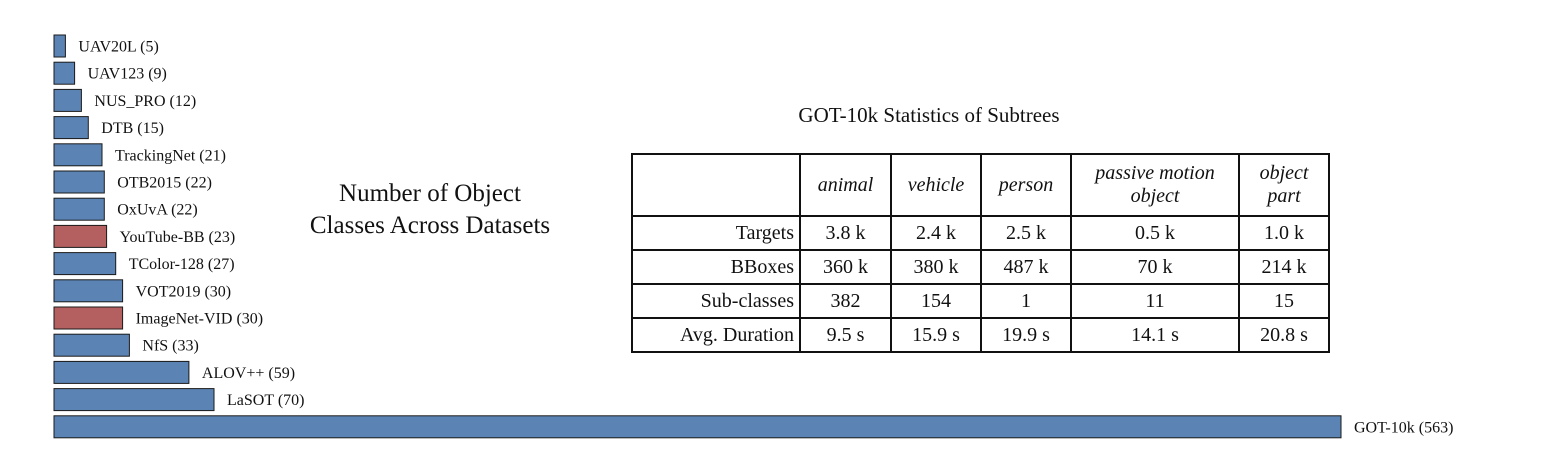  Describe the element at coordinates (936, 233) in the screenshot. I see `table-cell: 2.4 k` at that location.